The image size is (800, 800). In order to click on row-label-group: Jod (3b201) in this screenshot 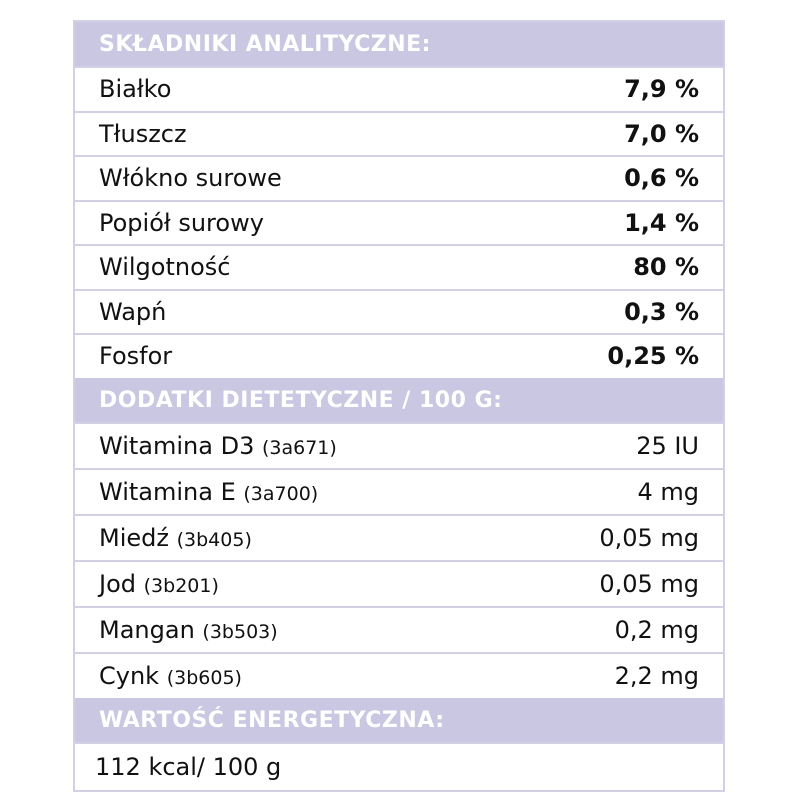, I will do `click(159, 584)`.